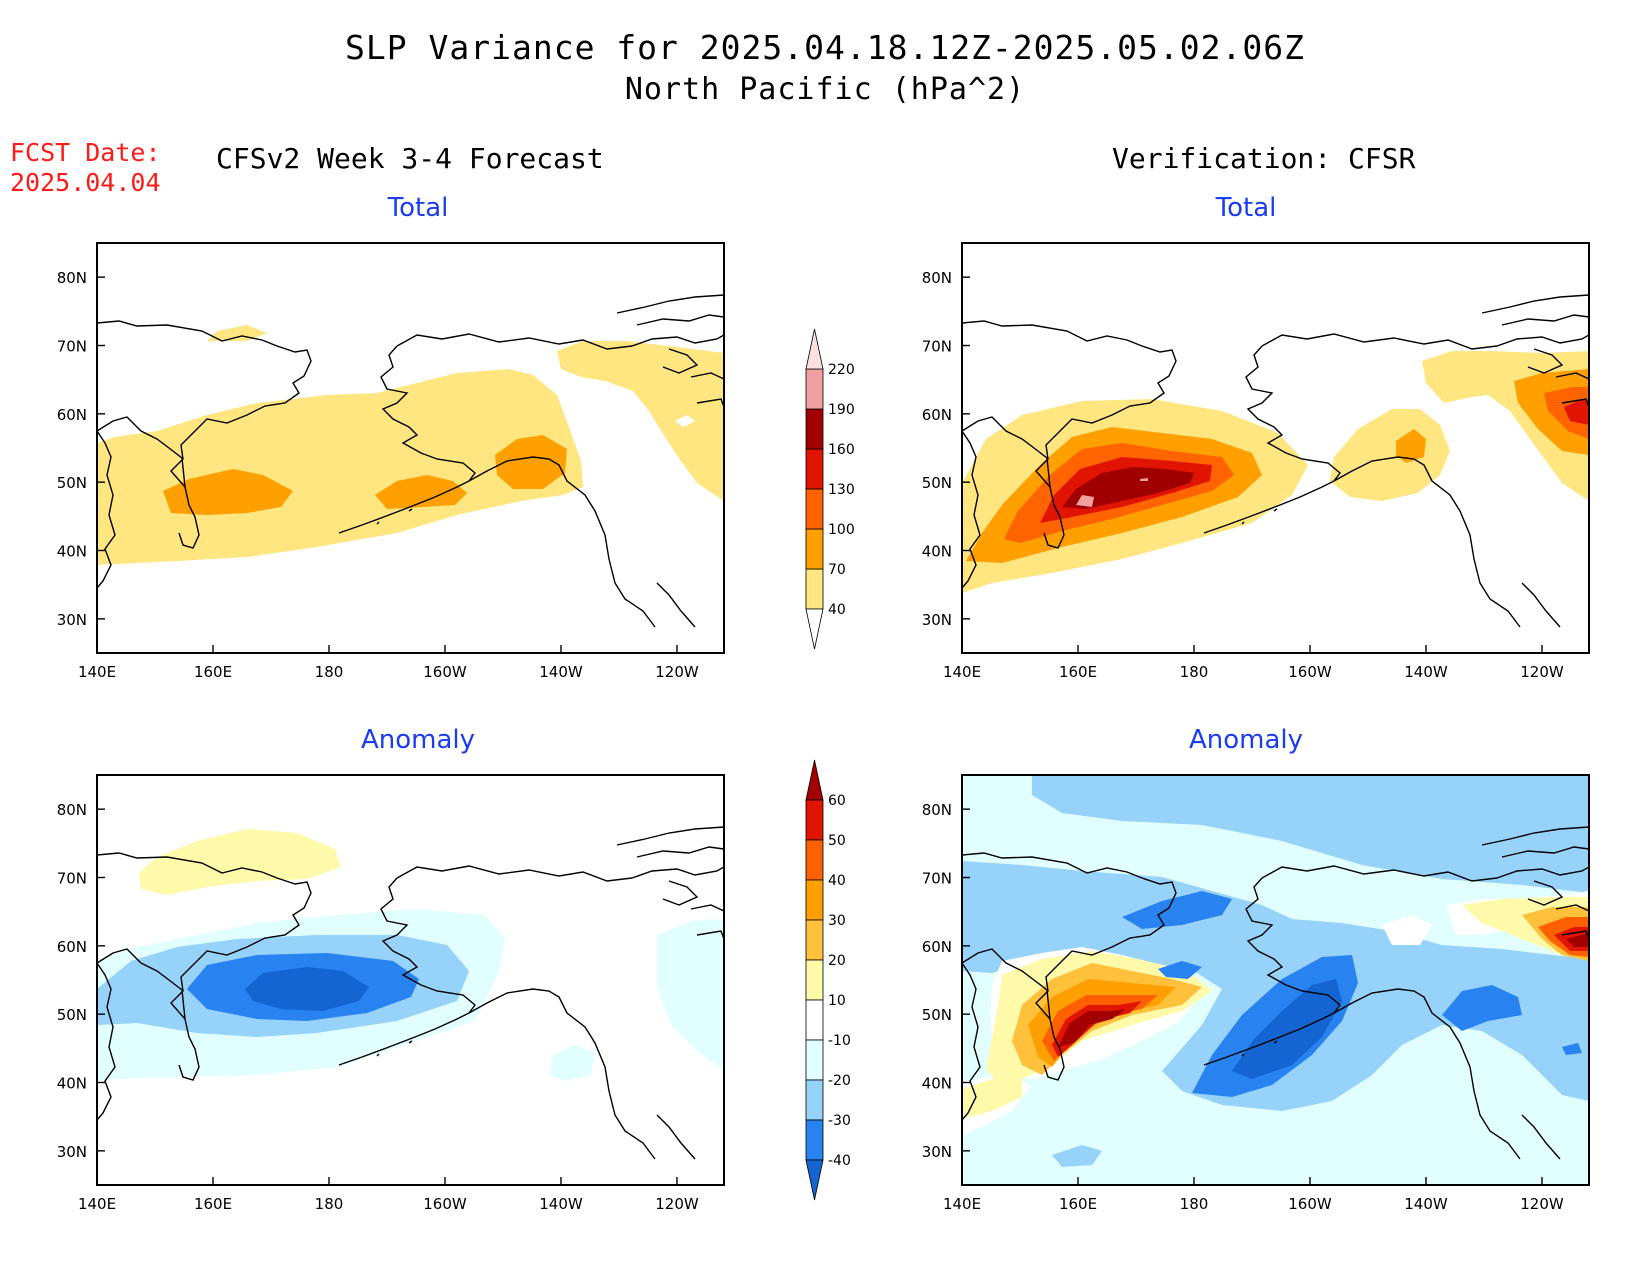 Image resolution: width=1650 pixels, height=1275 pixels. I want to click on colorbar-anomaly-label: -30, so click(839, 1121).